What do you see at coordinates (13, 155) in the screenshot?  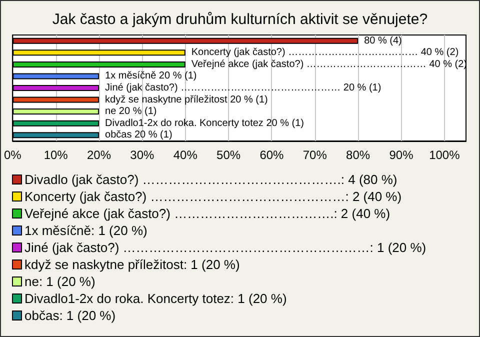 I see `x-tick-label: 0%` at bounding box center [13, 155].